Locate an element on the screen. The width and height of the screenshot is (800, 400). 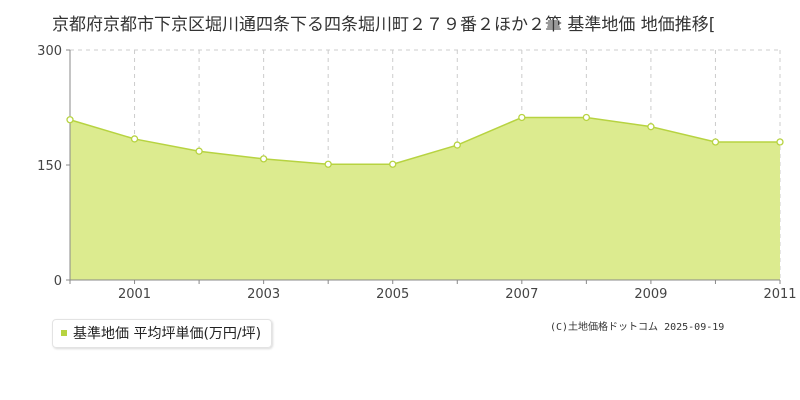
legend-label: 基準地価 平均坪単価(万円/坪) is located at coordinates (167, 334).